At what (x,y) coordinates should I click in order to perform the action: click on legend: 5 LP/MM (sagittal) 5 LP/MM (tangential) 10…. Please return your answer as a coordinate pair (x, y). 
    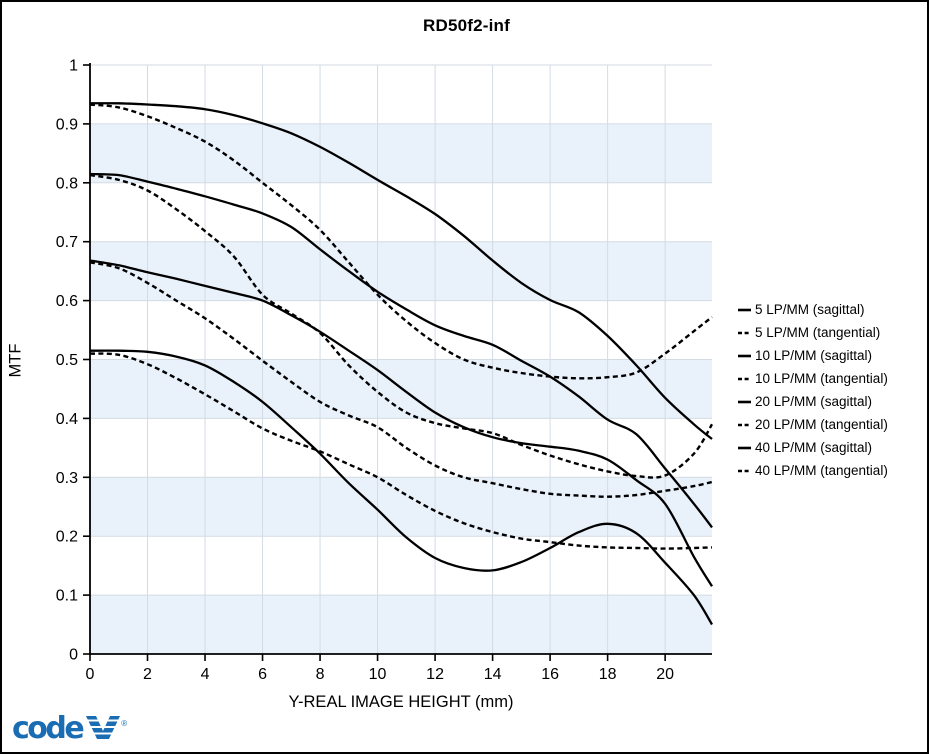
    Looking at the image, I should click on (832, 390).